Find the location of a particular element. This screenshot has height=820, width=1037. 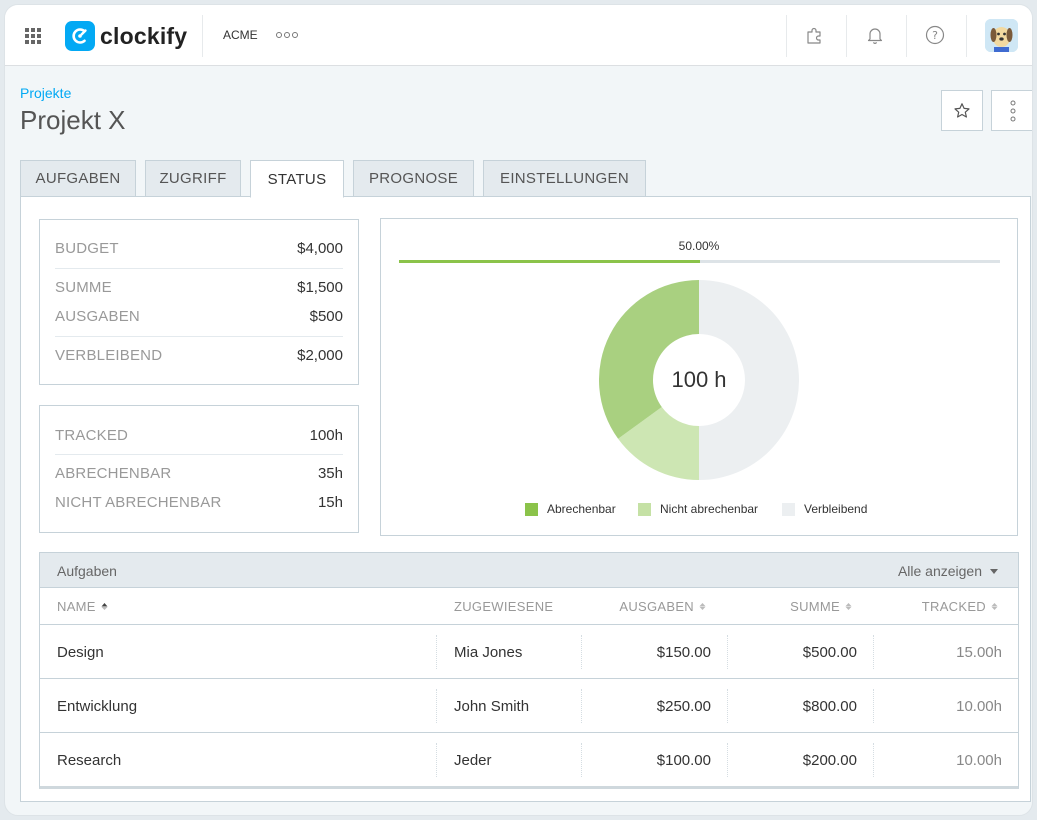

more-dots-icon is located at coordinates (287, 35).